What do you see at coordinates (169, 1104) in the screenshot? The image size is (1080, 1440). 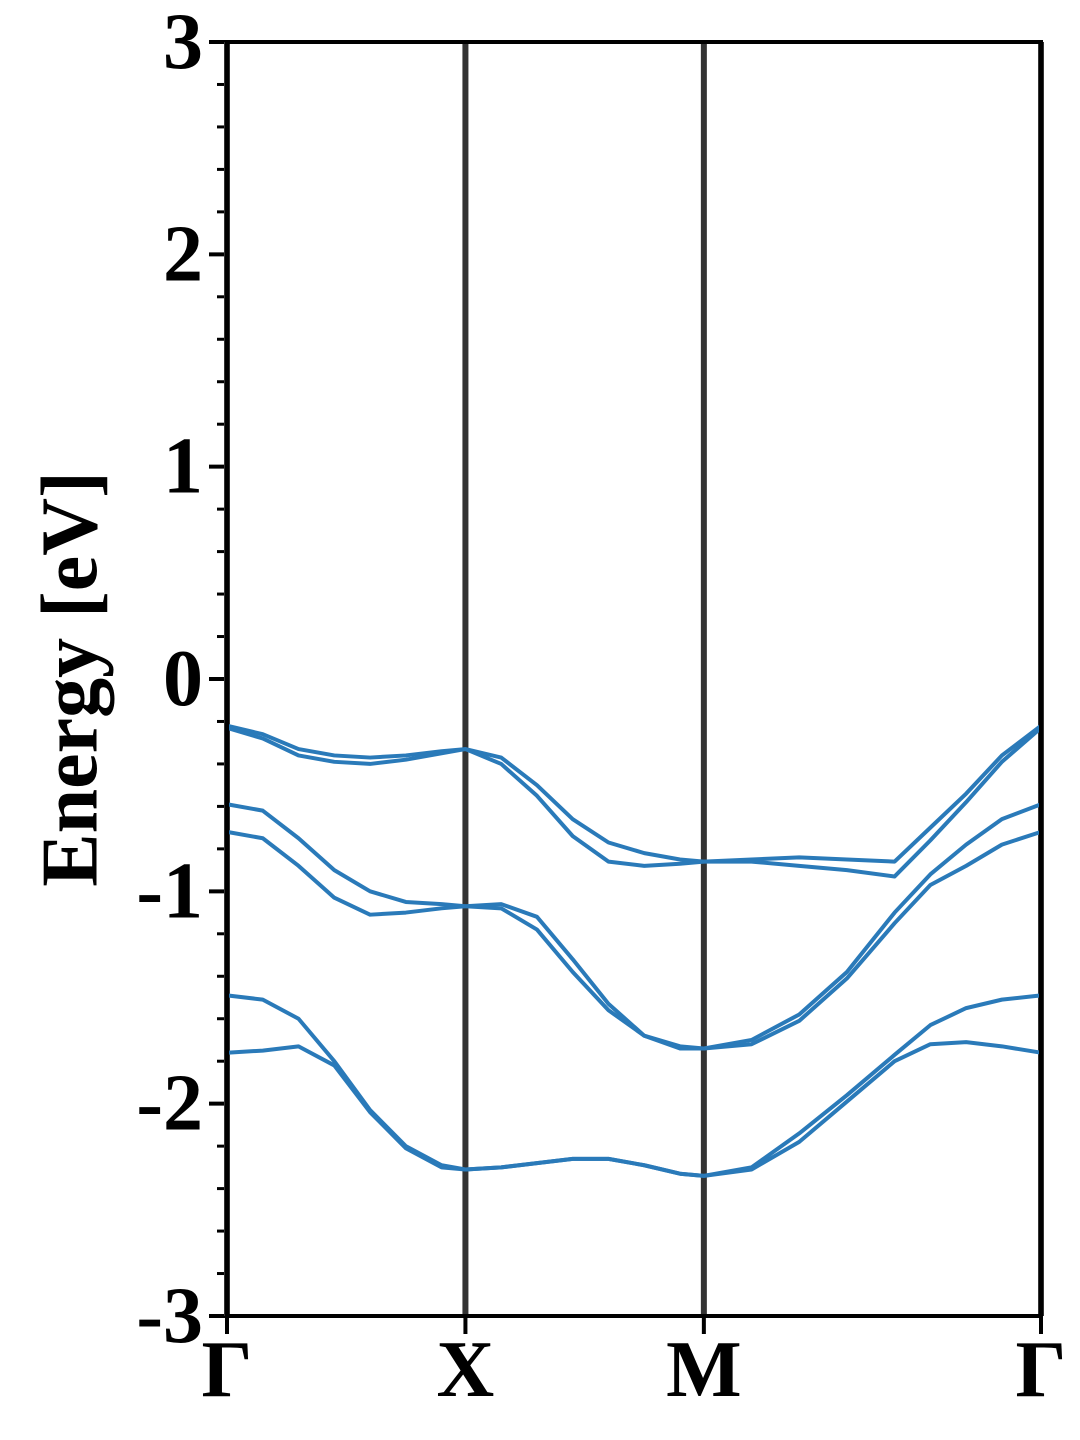 I see `y-tick-label: -2` at bounding box center [169, 1104].